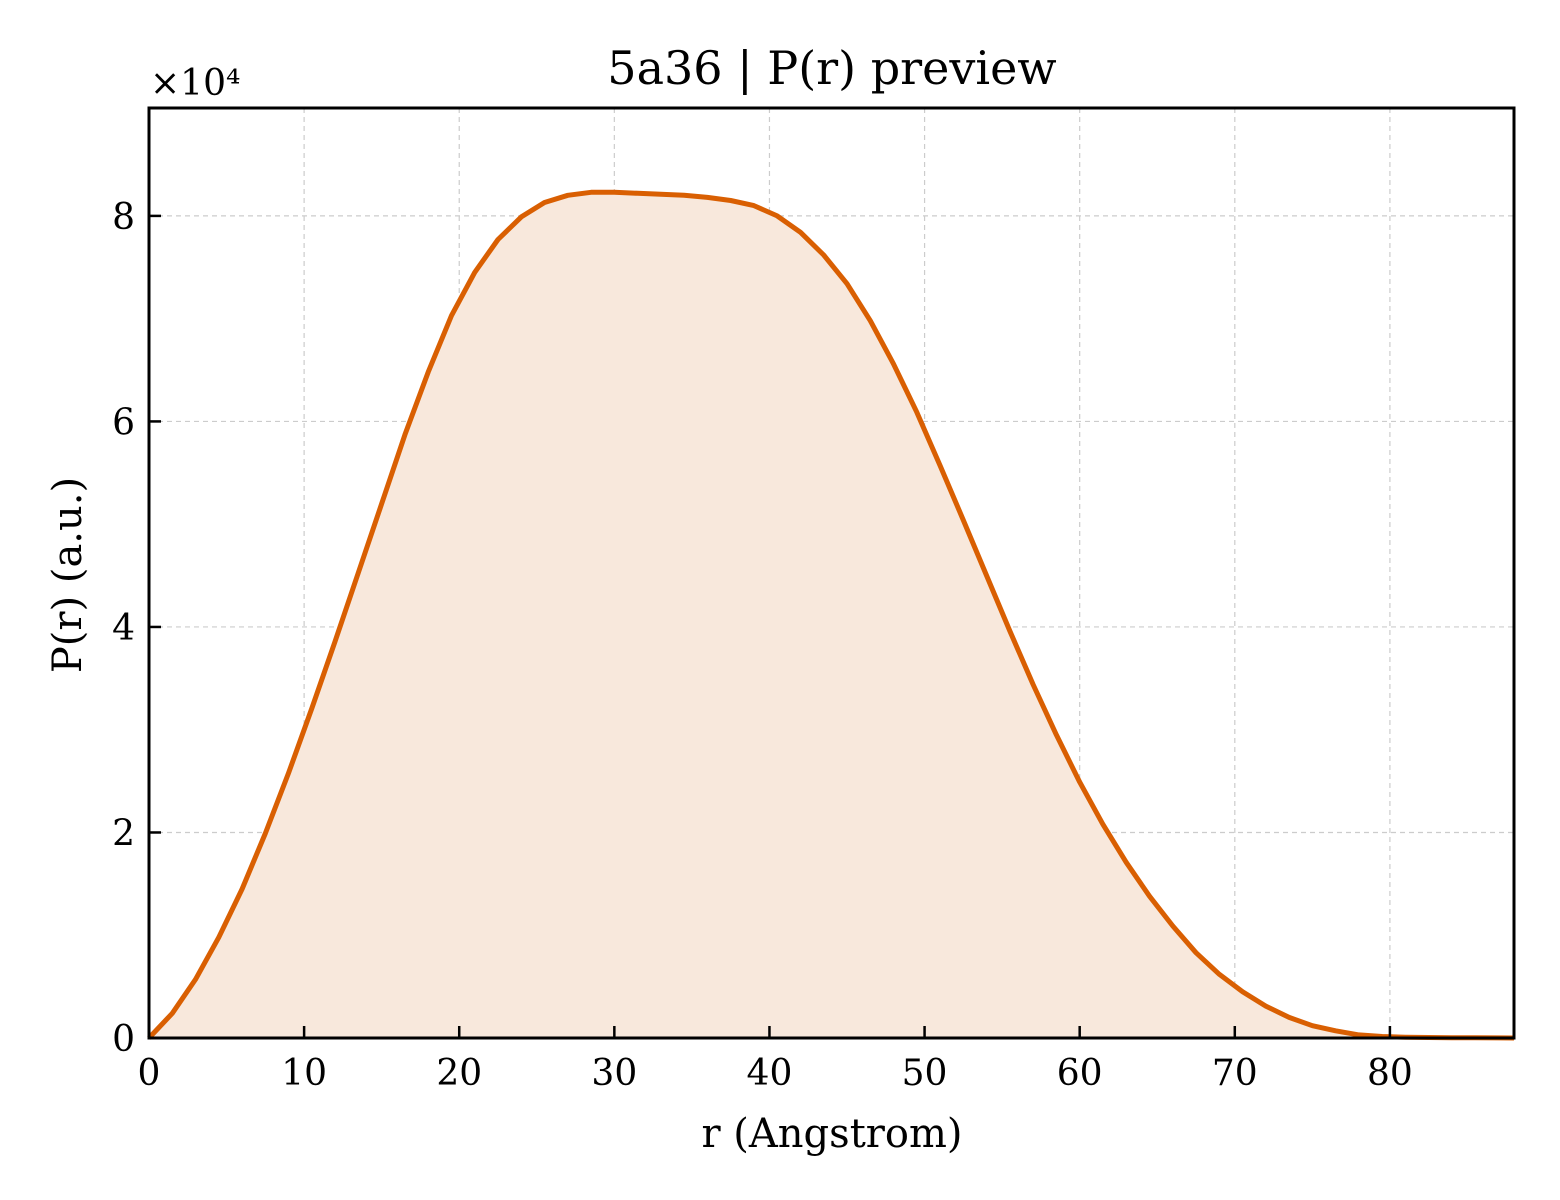 This screenshot has height=1200, width=1560. I want to click on y-tick-label: 0, so click(123, 1039).